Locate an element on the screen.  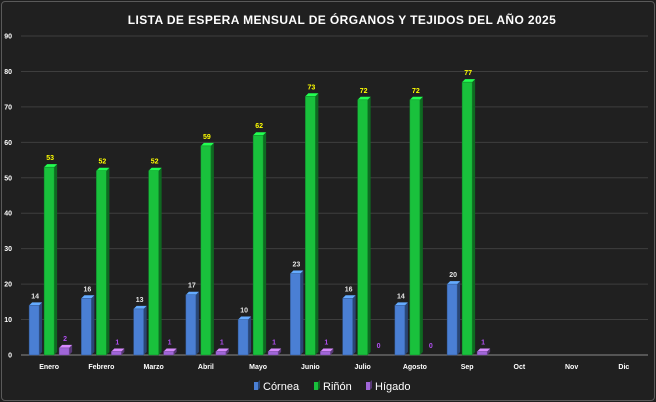
y-tick-label: 10 is located at coordinates (8, 320).